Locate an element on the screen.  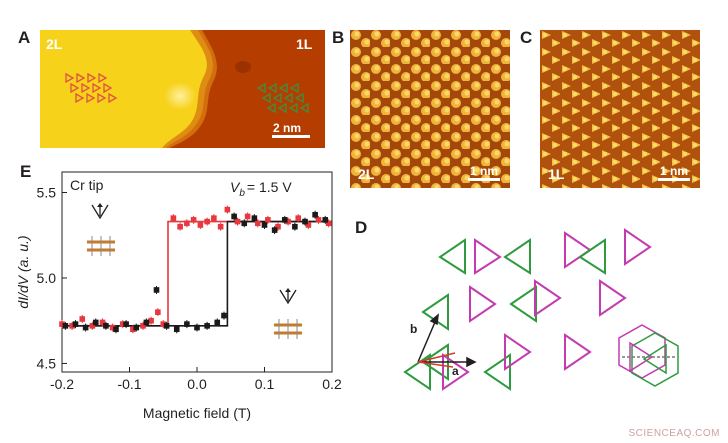
panel-letter-b: B is located at coordinates (338, 37).